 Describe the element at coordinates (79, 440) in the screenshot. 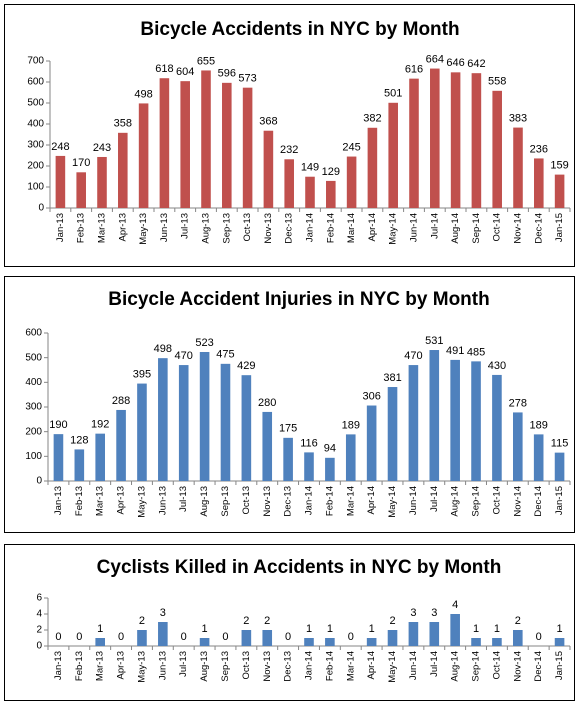

I see `value-label: 128` at that location.